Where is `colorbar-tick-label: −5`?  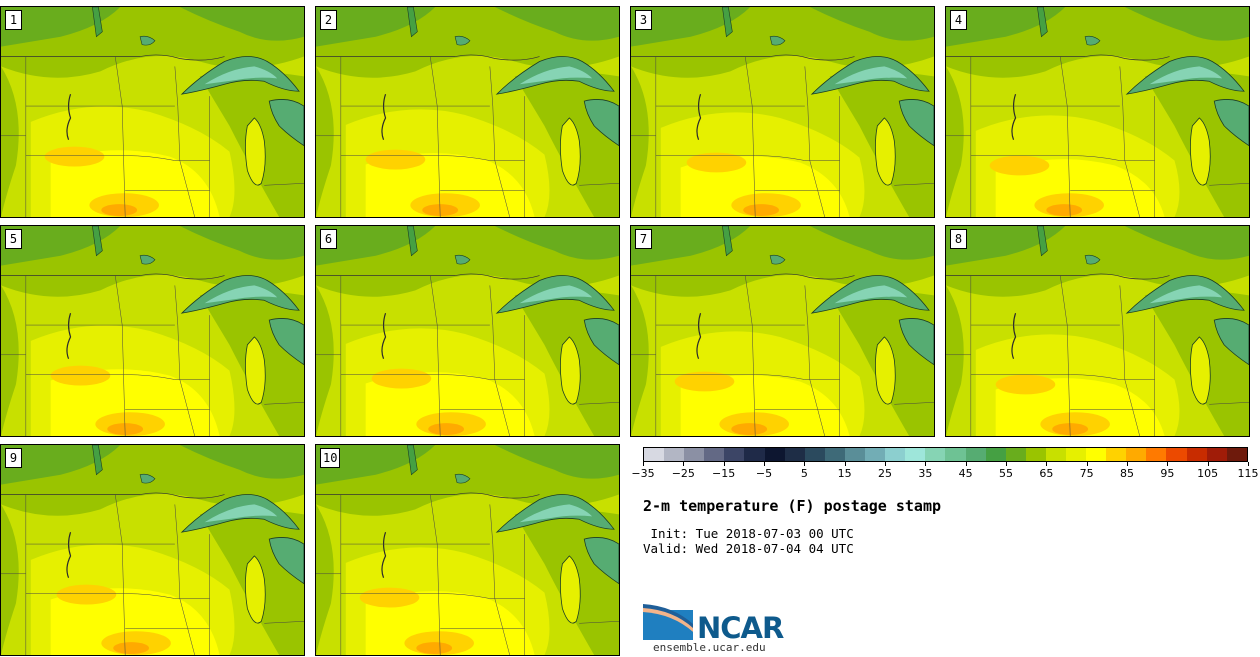 colorbar-tick-label: −5 is located at coordinates (764, 473).